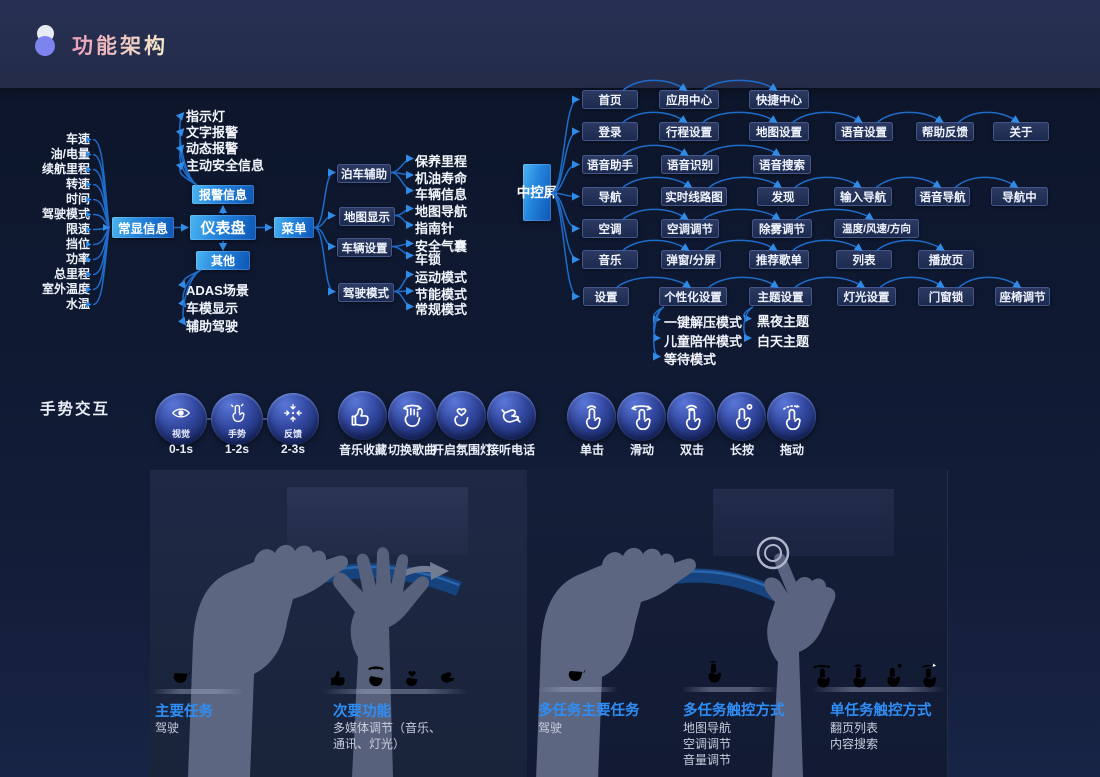  What do you see at coordinates (77, 184) in the screenshot?
I see `list-item: 转速` at bounding box center [77, 184].